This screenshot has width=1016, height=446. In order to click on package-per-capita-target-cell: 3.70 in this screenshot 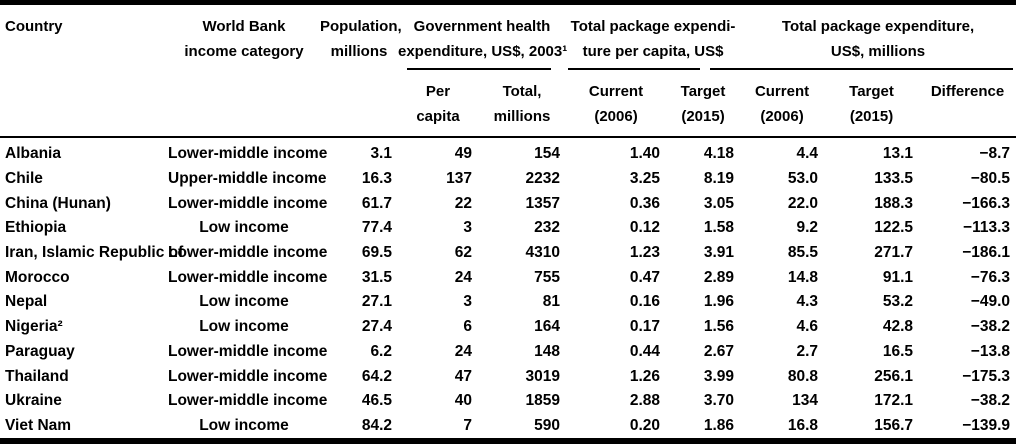, I will do `click(719, 401)`.